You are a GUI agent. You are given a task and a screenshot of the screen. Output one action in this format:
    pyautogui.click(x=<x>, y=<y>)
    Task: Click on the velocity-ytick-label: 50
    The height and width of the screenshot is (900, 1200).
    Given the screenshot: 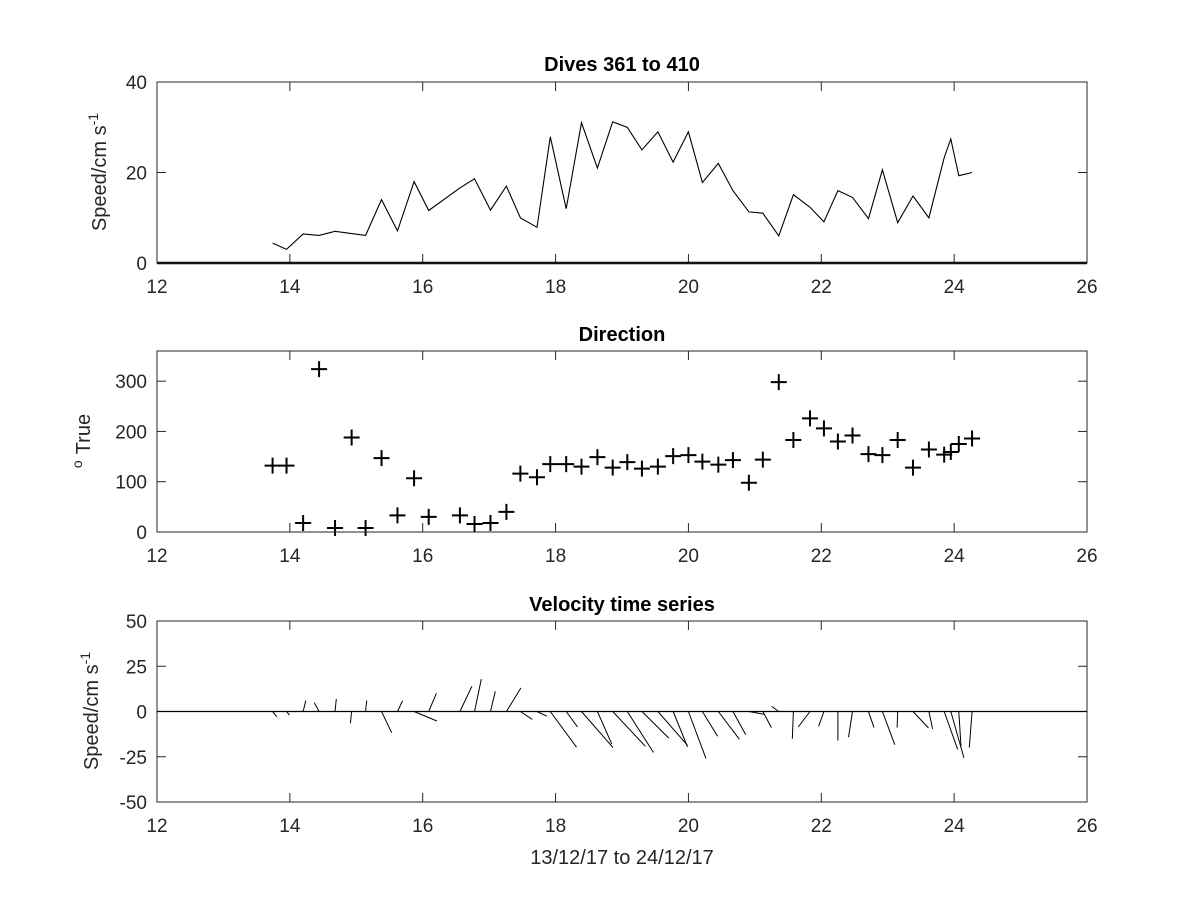 What is the action you would take?
    pyautogui.click(x=136, y=622)
    